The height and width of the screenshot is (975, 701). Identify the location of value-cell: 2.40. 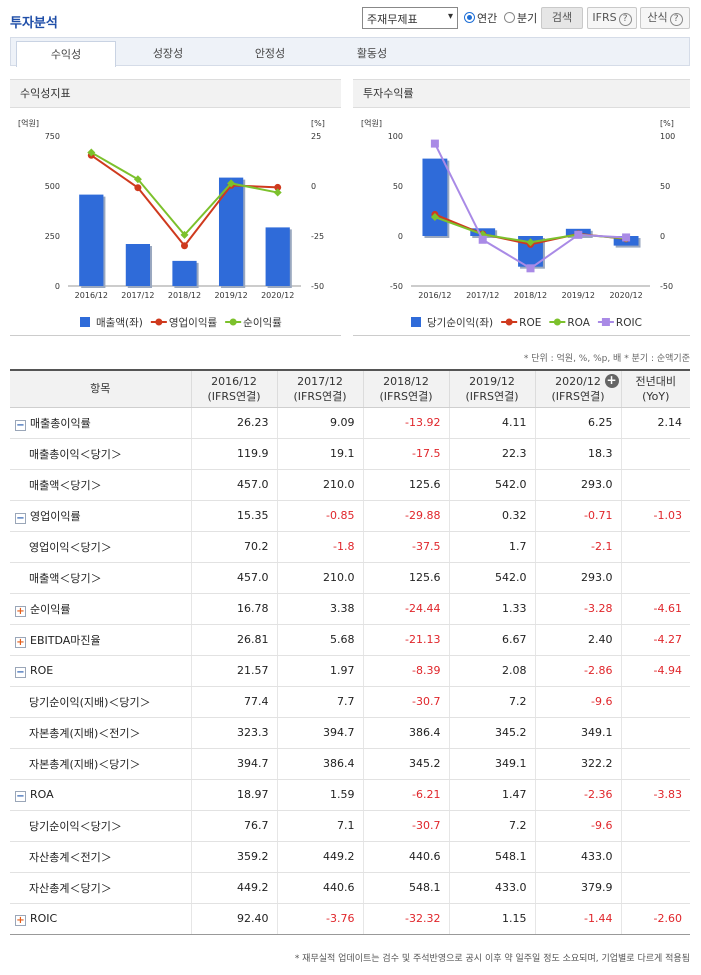
(577, 640).